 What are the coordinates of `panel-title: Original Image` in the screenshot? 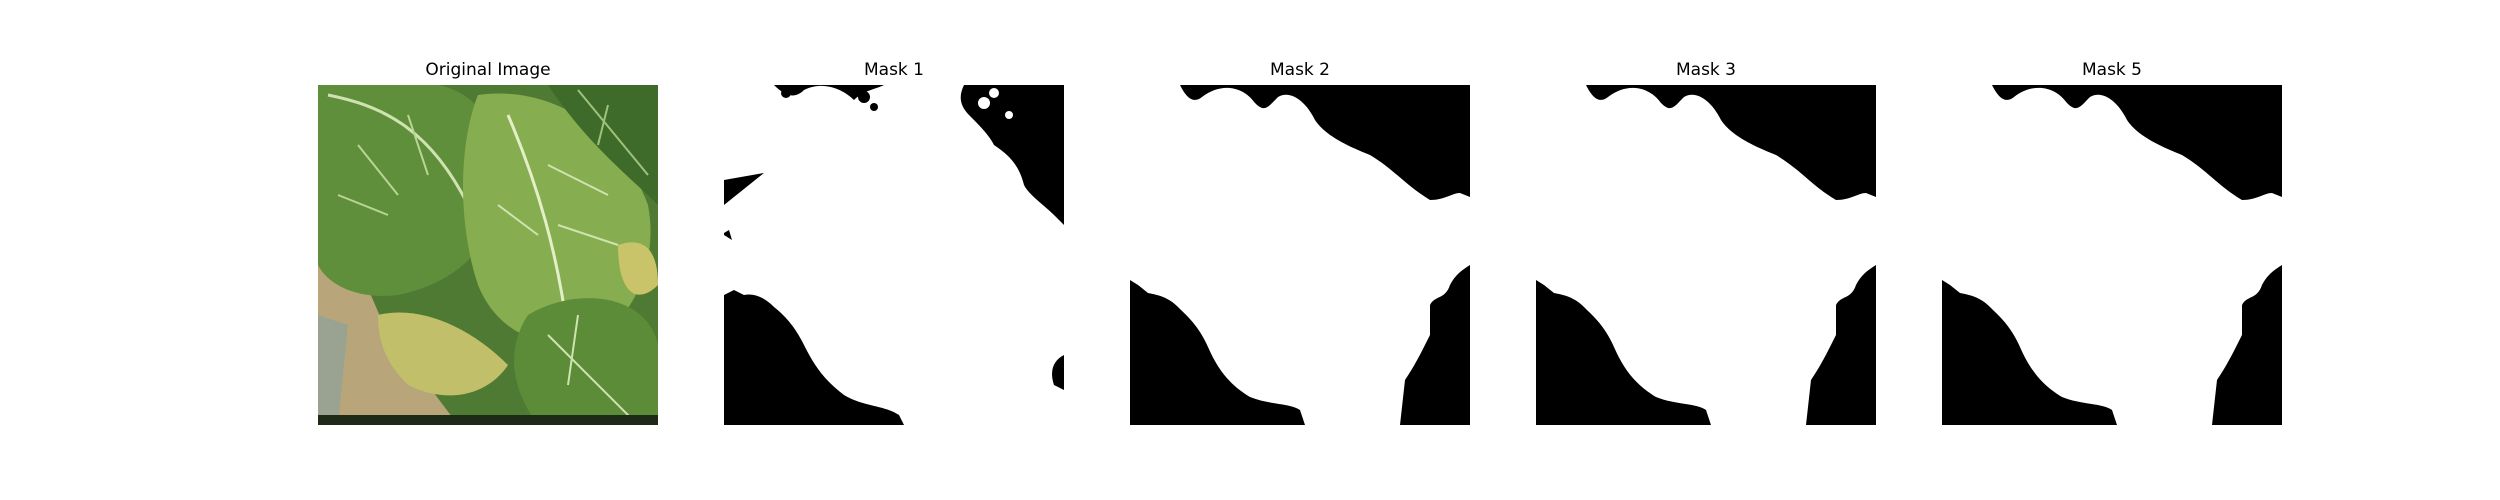 It's located at (488, 70).